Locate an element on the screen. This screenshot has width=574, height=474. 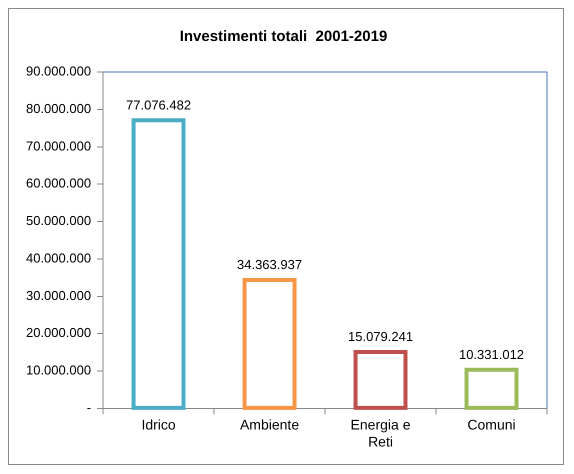
y-tick-label: 70.000.000 is located at coordinates (59, 146).